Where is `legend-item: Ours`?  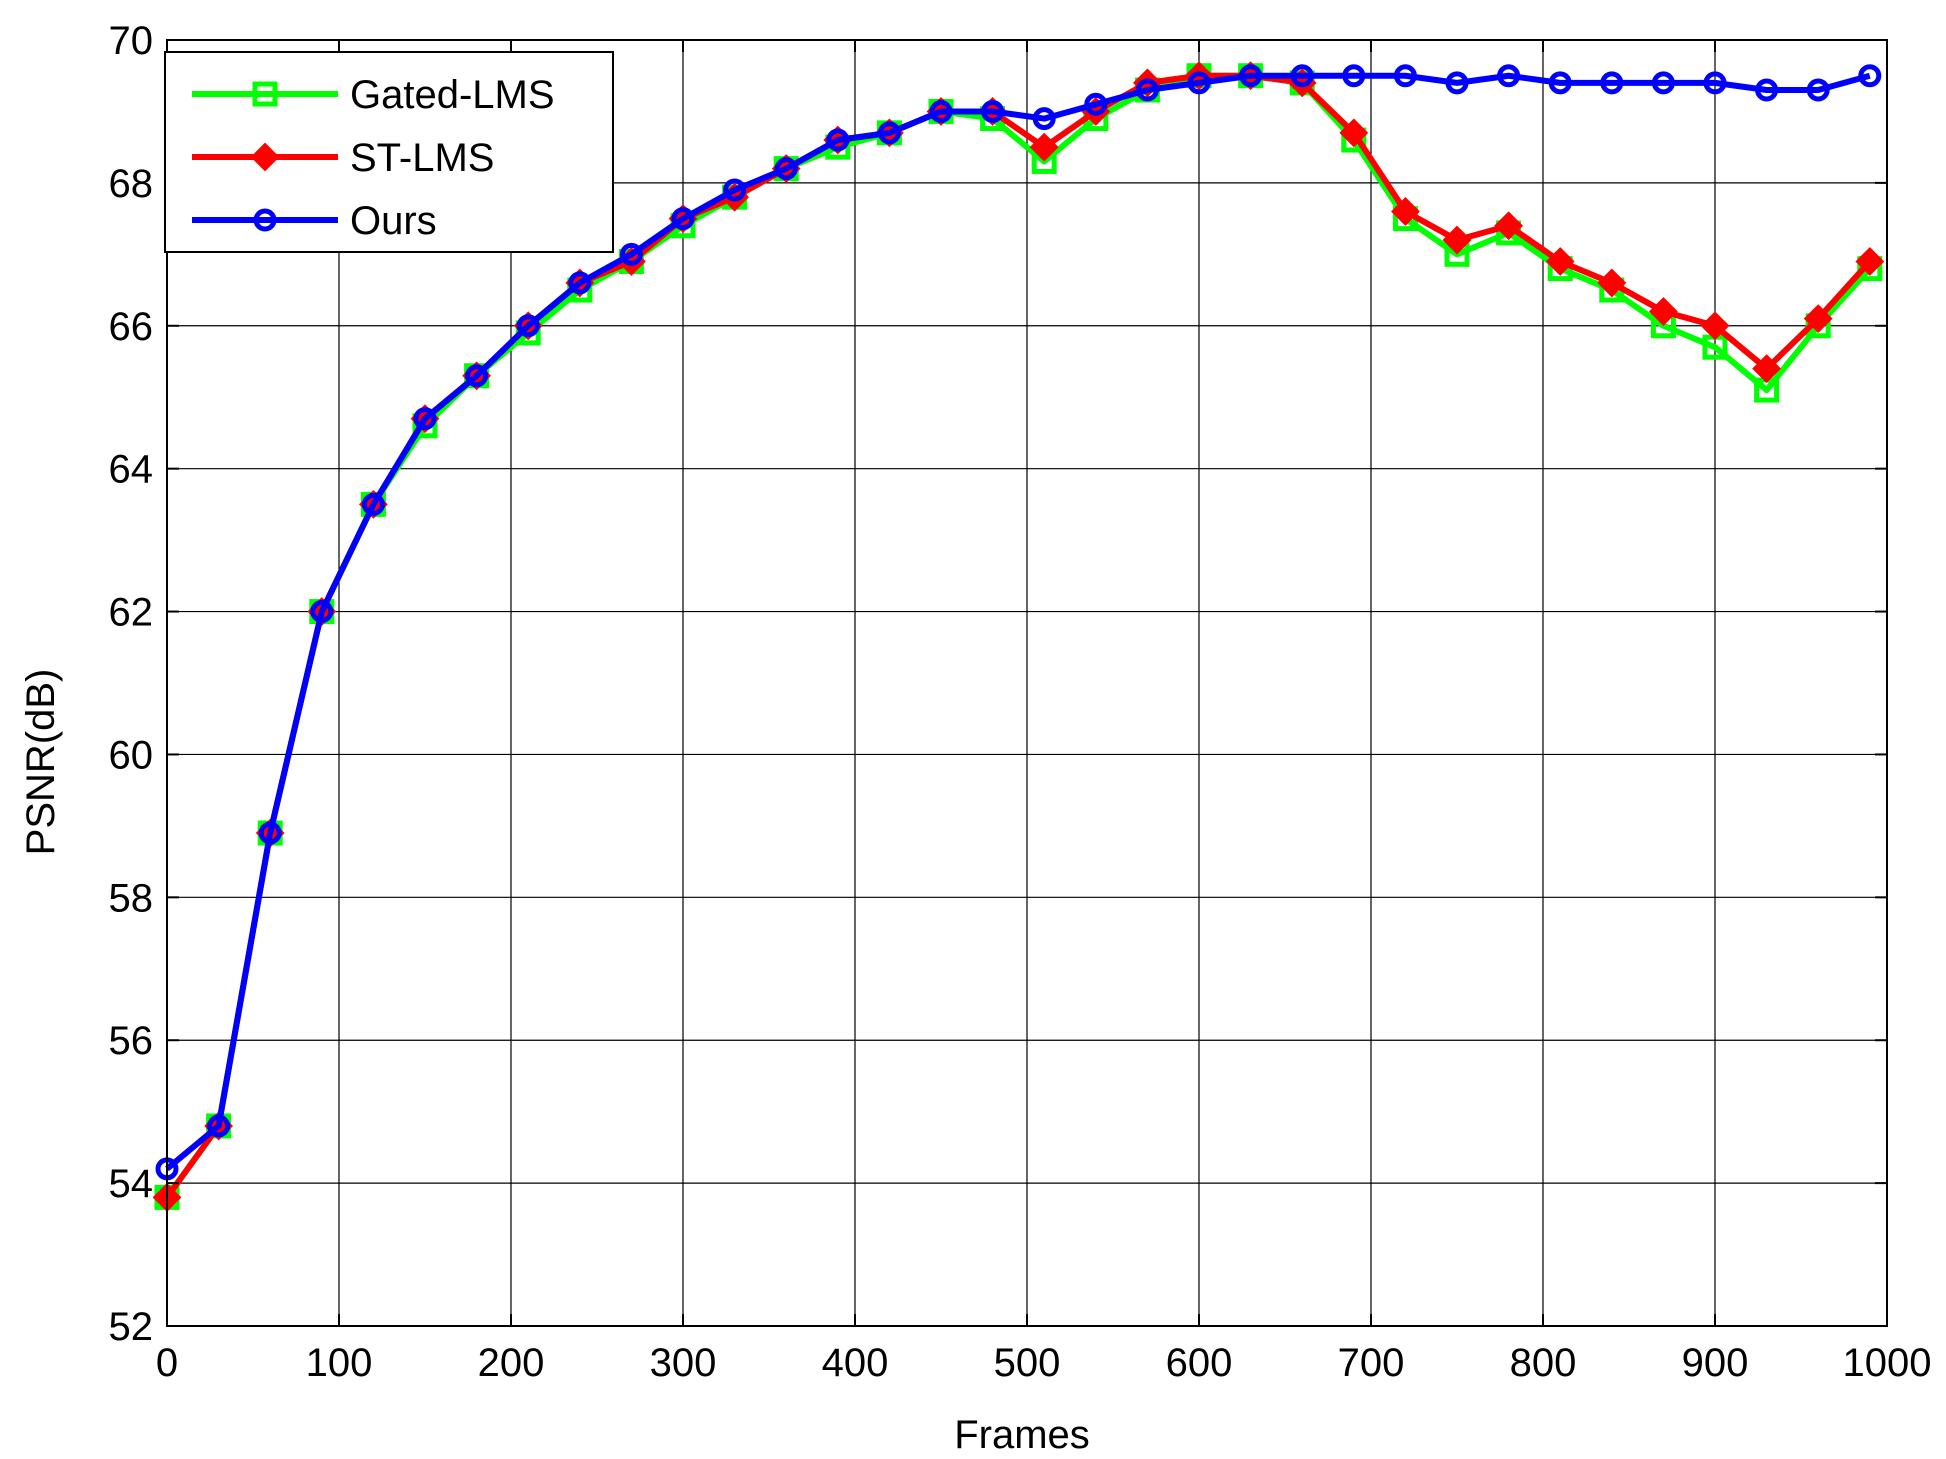
legend-item: Ours is located at coordinates (314, 221).